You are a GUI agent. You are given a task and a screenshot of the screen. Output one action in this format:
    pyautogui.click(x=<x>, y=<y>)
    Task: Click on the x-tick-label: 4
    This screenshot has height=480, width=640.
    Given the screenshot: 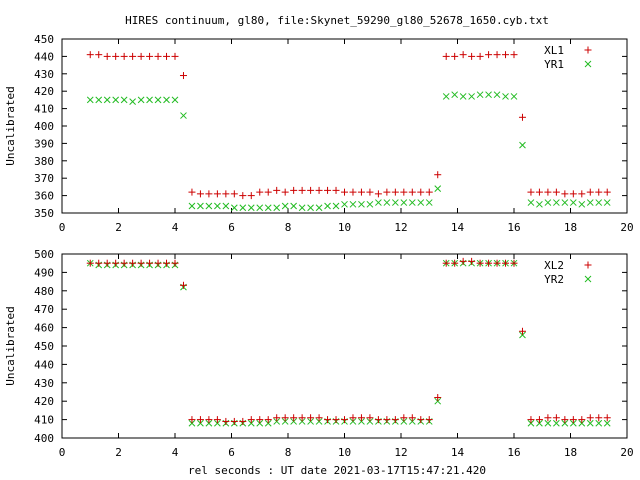 What is the action you would take?
    pyautogui.click(x=175, y=227)
    